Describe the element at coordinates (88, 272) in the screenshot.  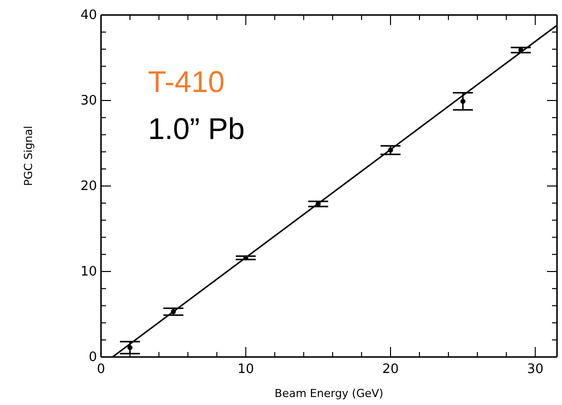
I see `y-tick-label: 10` at that location.